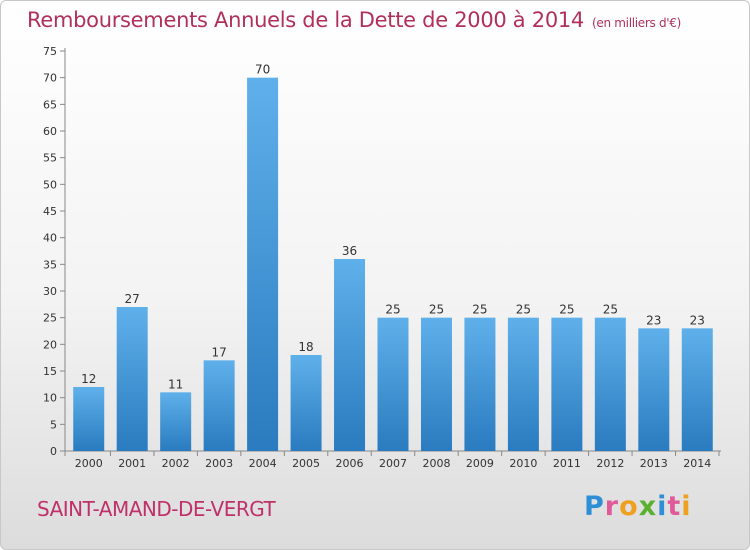  I want to click on y-tick-label: 40, so click(50, 238).